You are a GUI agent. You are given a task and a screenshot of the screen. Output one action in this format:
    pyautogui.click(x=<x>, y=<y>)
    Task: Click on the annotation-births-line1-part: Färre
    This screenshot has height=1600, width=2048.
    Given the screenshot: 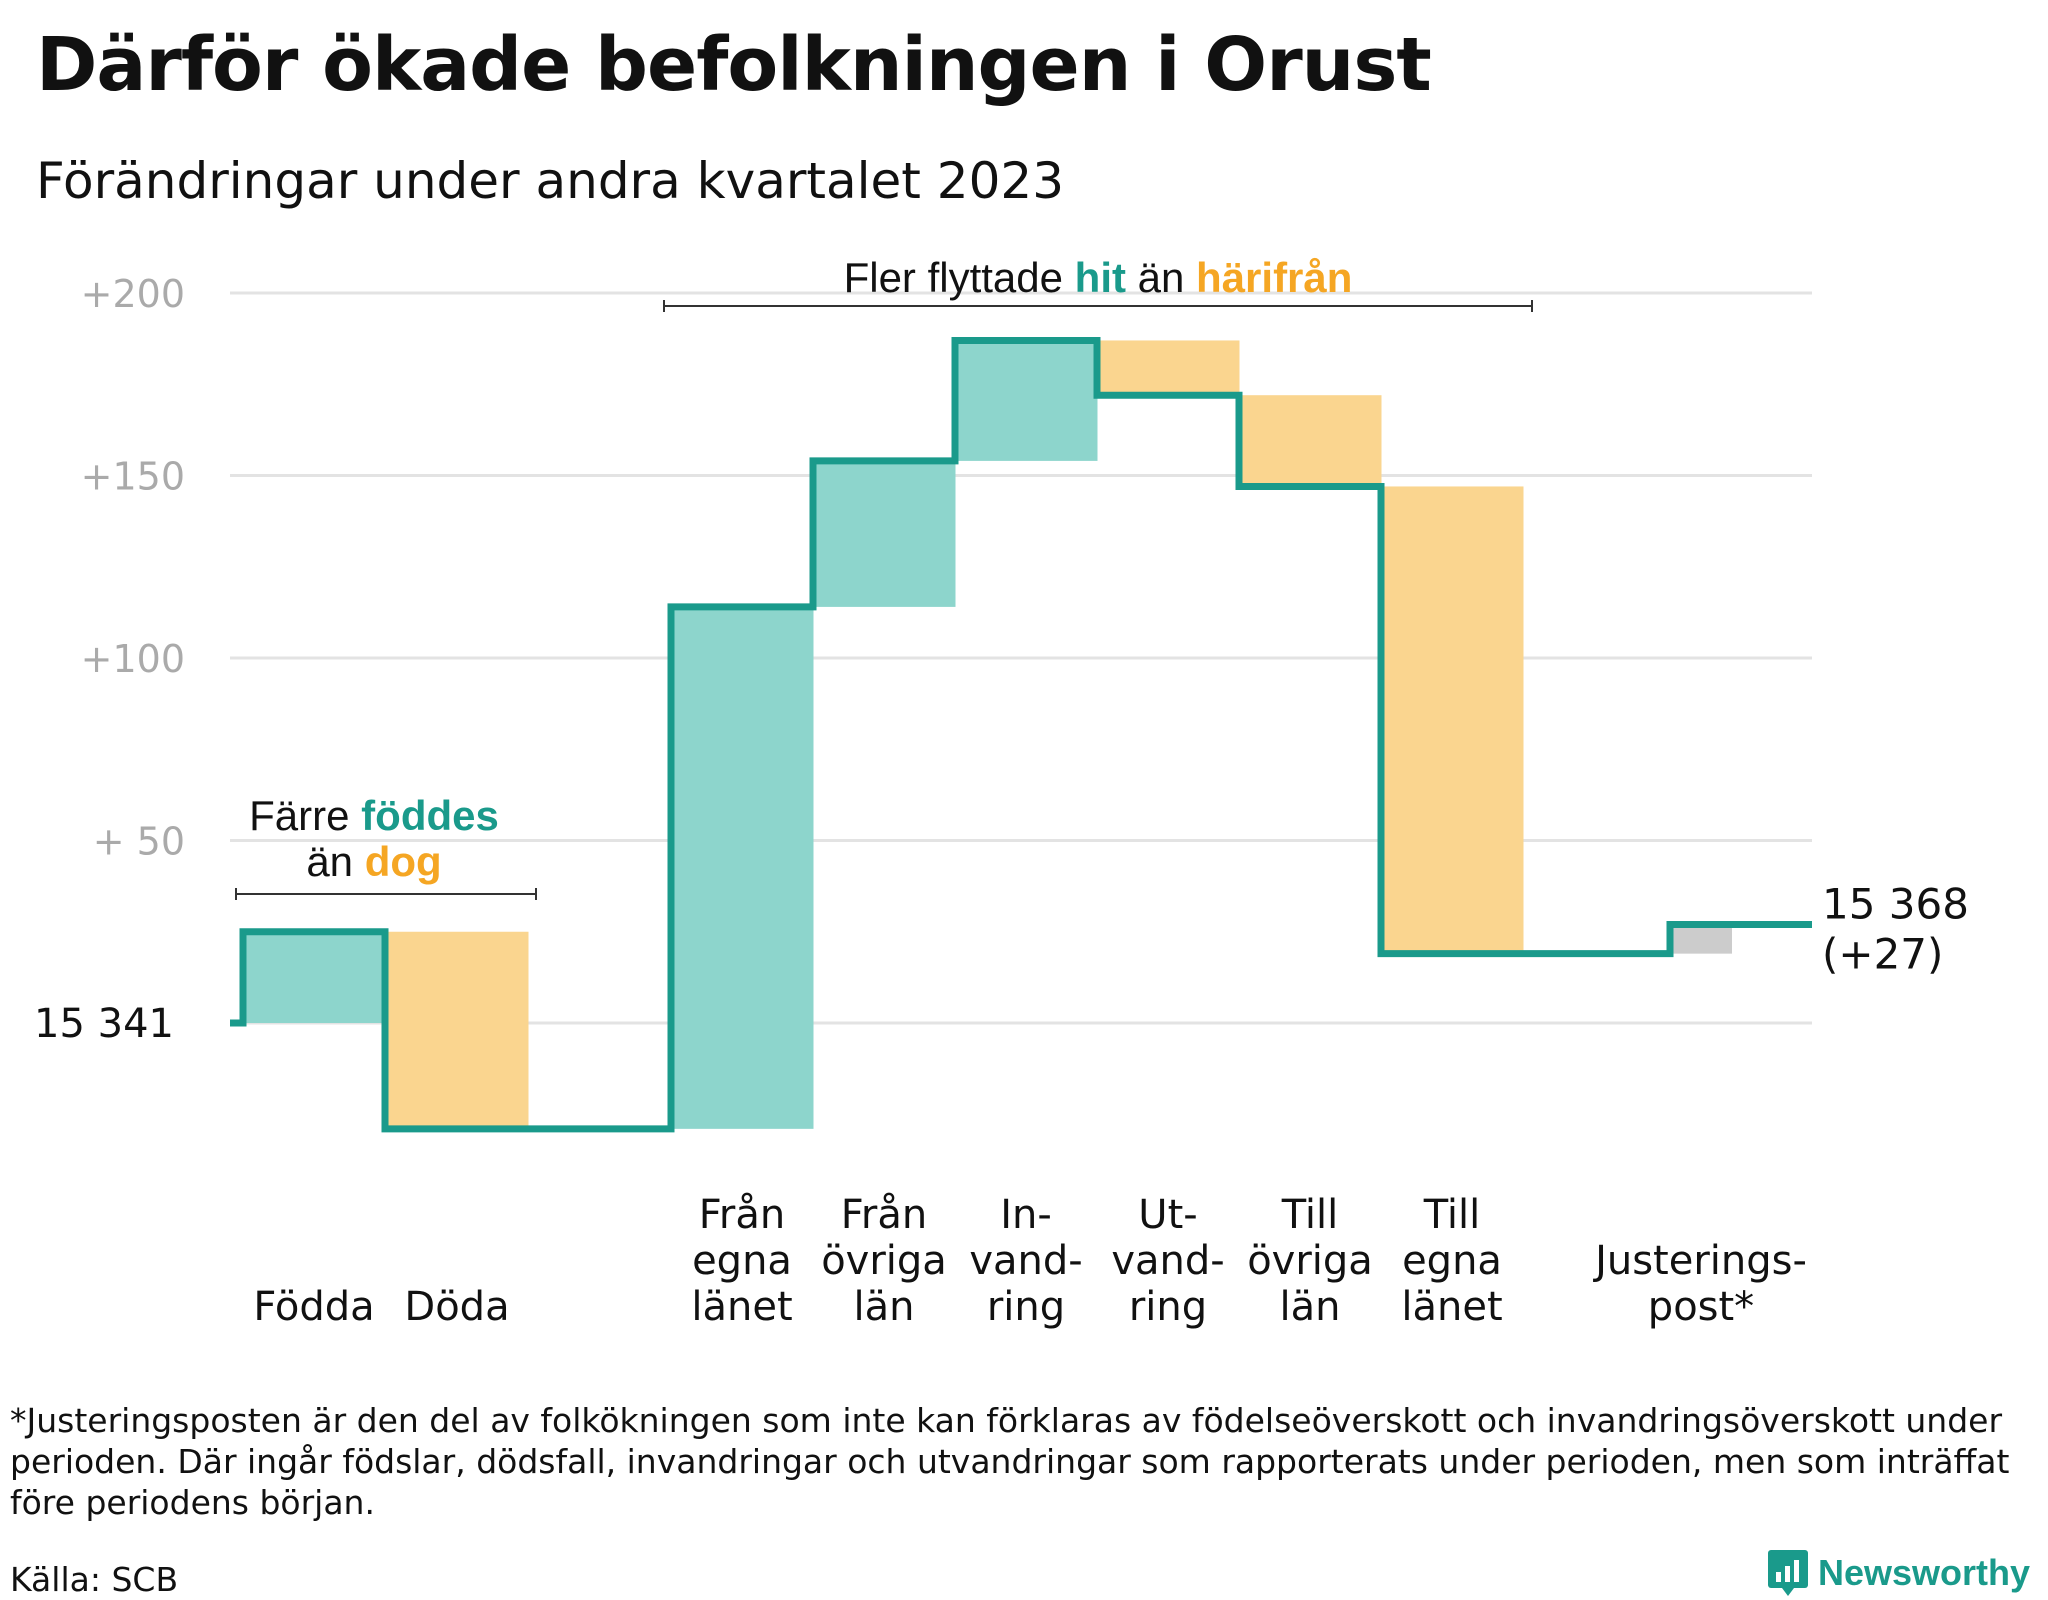 What is the action you would take?
    pyautogui.click(x=305, y=815)
    